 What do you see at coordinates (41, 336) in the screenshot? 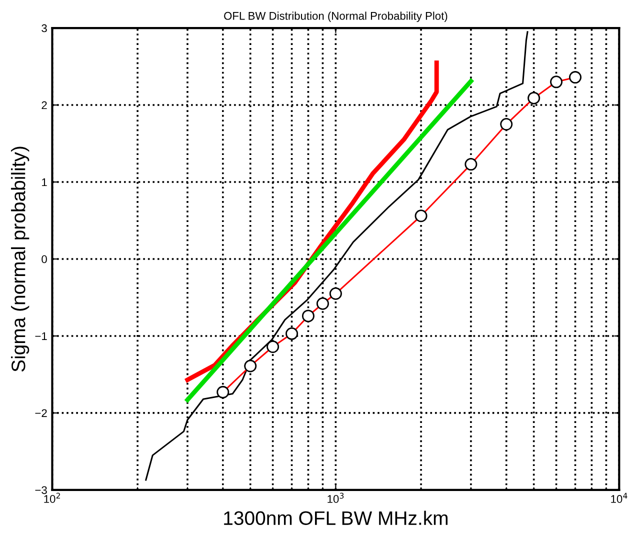
I see `y-tick-label: −1` at bounding box center [41, 336].